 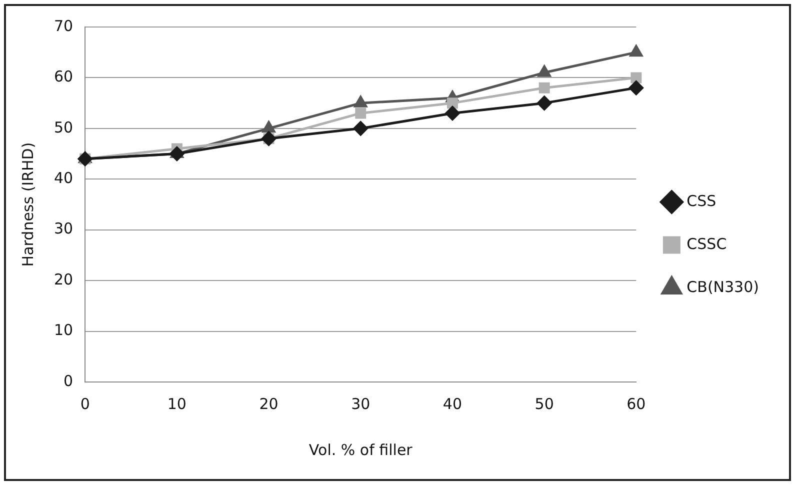 What do you see at coordinates (268, 403) in the screenshot?
I see `x-tick-label: 20` at bounding box center [268, 403].